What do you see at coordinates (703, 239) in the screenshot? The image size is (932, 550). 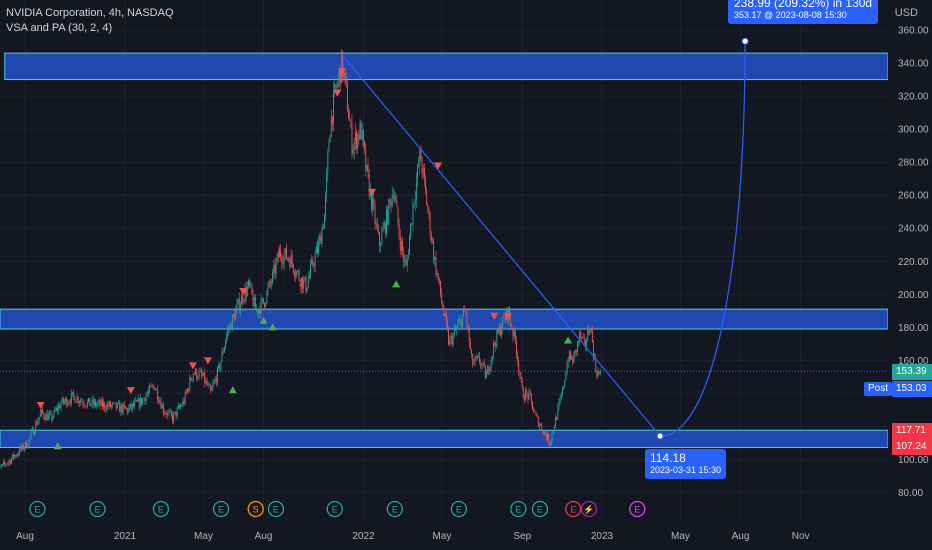 I see `projection-curve` at bounding box center [703, 239].